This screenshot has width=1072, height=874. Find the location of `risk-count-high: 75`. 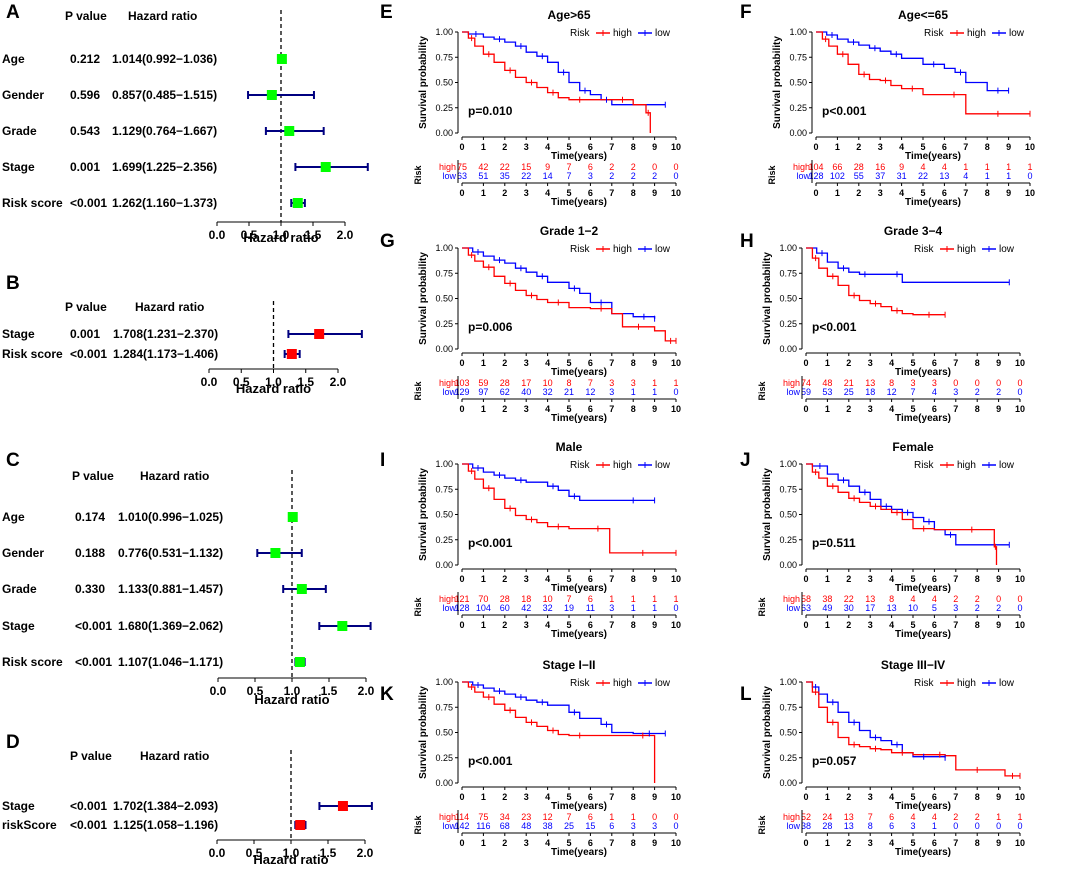

risk-count-high: 75 is located at coordinates (483, 817).